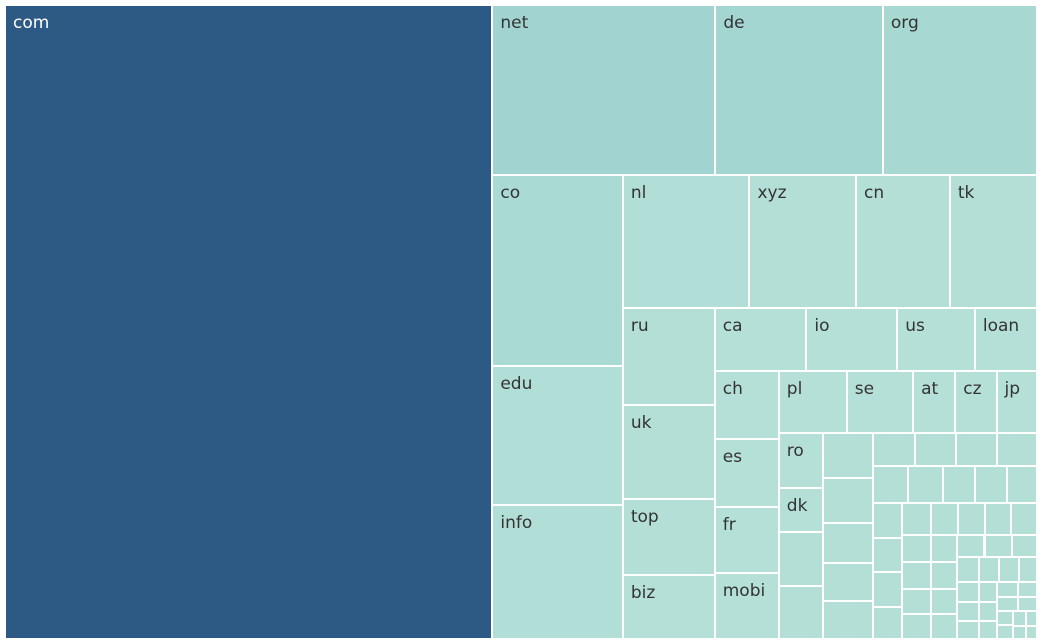 Image resolution: width=1042 pixels, height=644 pixels. What do you see at coordinates (557, 270) in the screenshot?
I see `tile-co: co` at bounding box center [557, 270].